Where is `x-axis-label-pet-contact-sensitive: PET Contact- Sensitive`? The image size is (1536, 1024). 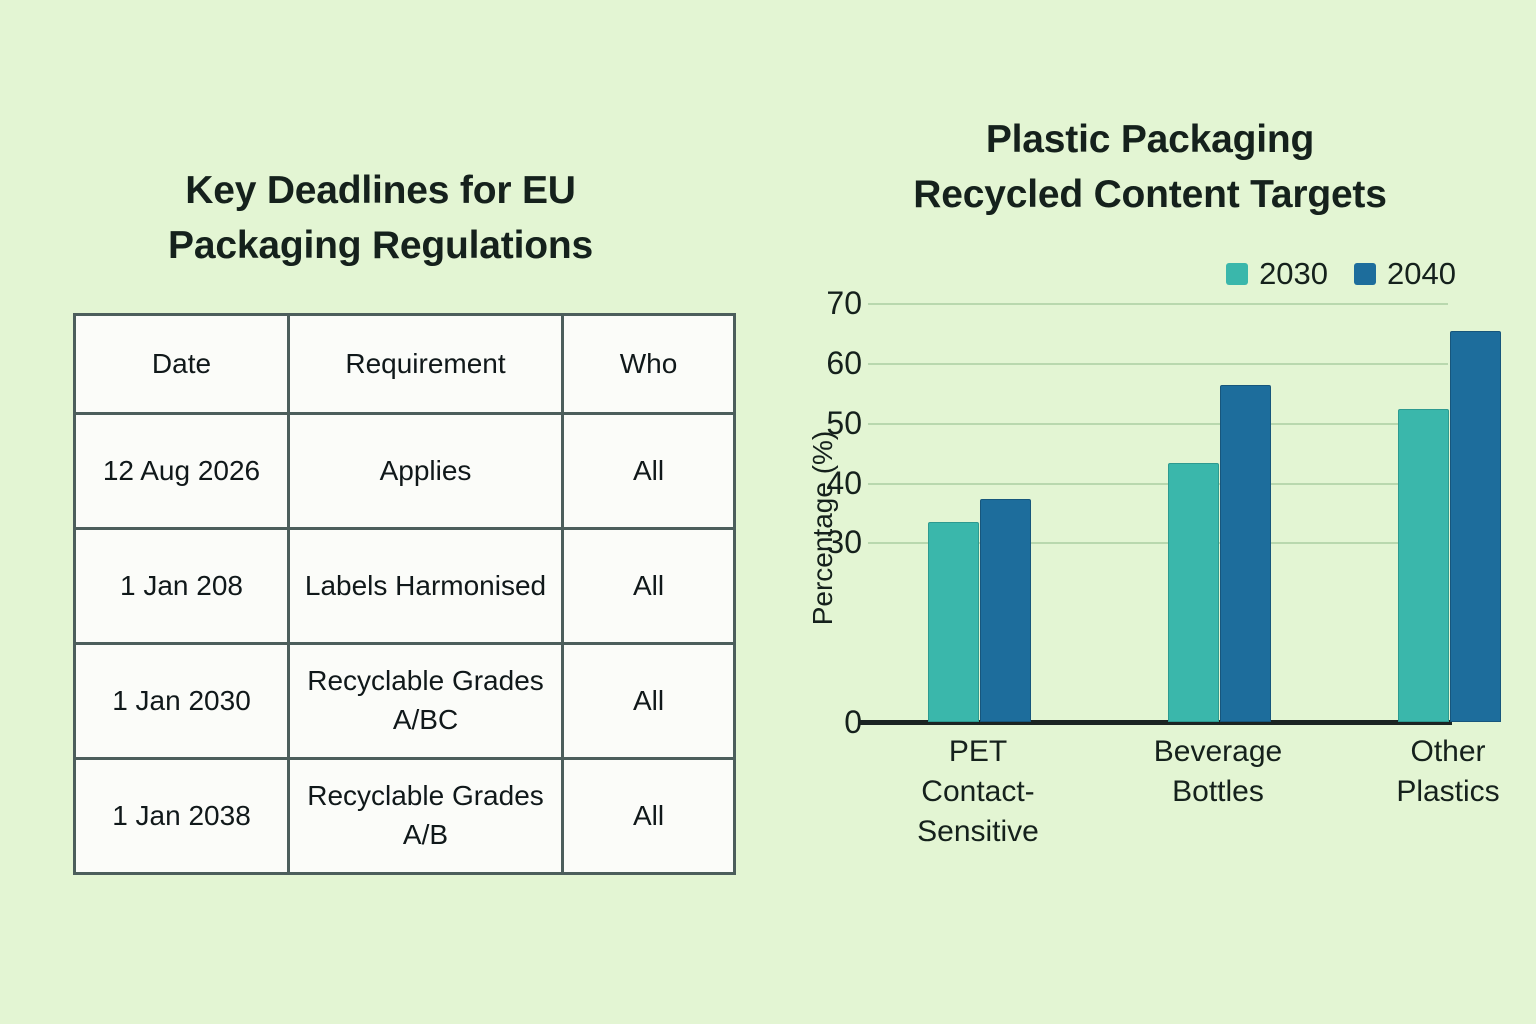
x-axis-label-pet-contact-sensitive: PET Contact- Sensitive is located at coordinates (978, 792).